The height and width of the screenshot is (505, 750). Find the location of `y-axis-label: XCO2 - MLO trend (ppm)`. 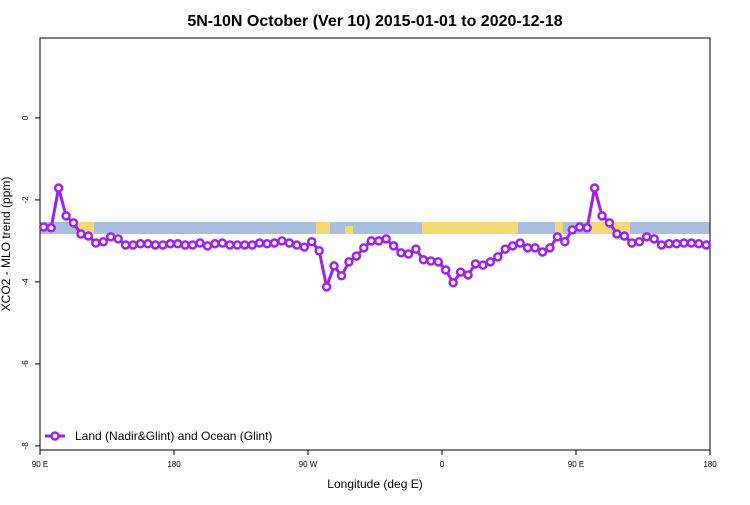

y-axis-label: XCO2 - MLO trend (ppm) is located at coordinates (6, 244).